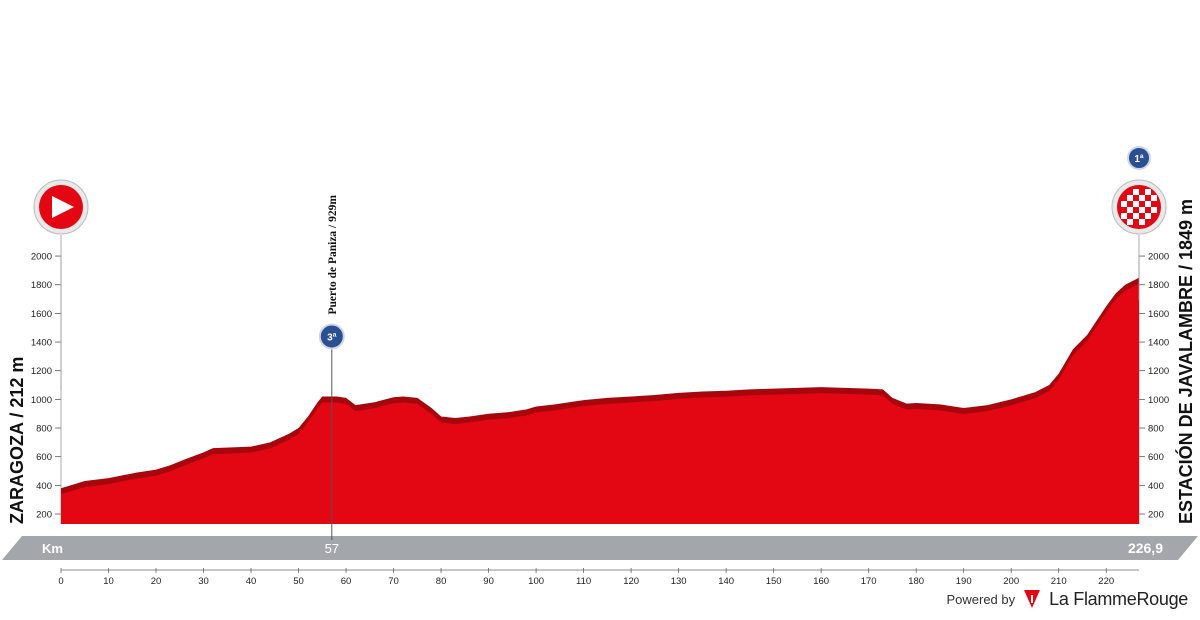  What do you see at coordinates (333, 255) in the screenshot?
I see `climb-name-label: Puerto de Paniza / 929m` at bounding box center [333, 255].